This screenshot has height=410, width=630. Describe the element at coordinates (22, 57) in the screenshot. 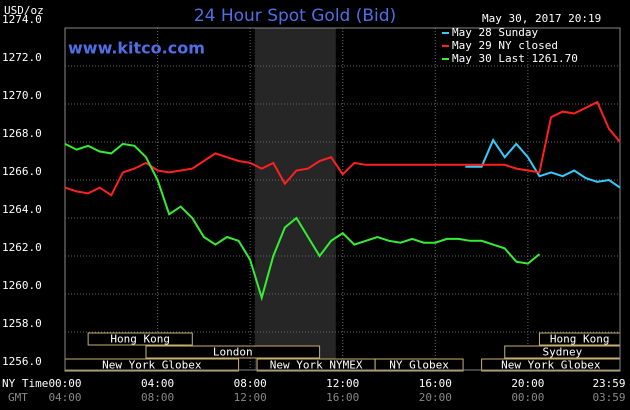

I see `y-tick-label: 1272.0` at that location.